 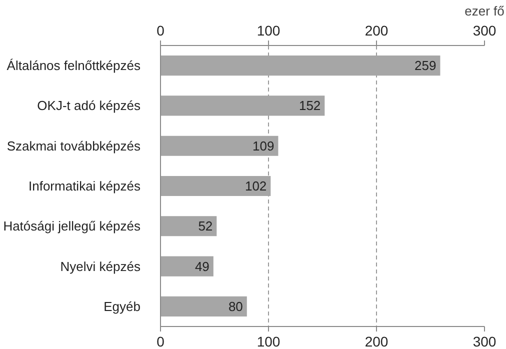 I want to click on x2-tick-label: 100, so click(x=268, y=341).